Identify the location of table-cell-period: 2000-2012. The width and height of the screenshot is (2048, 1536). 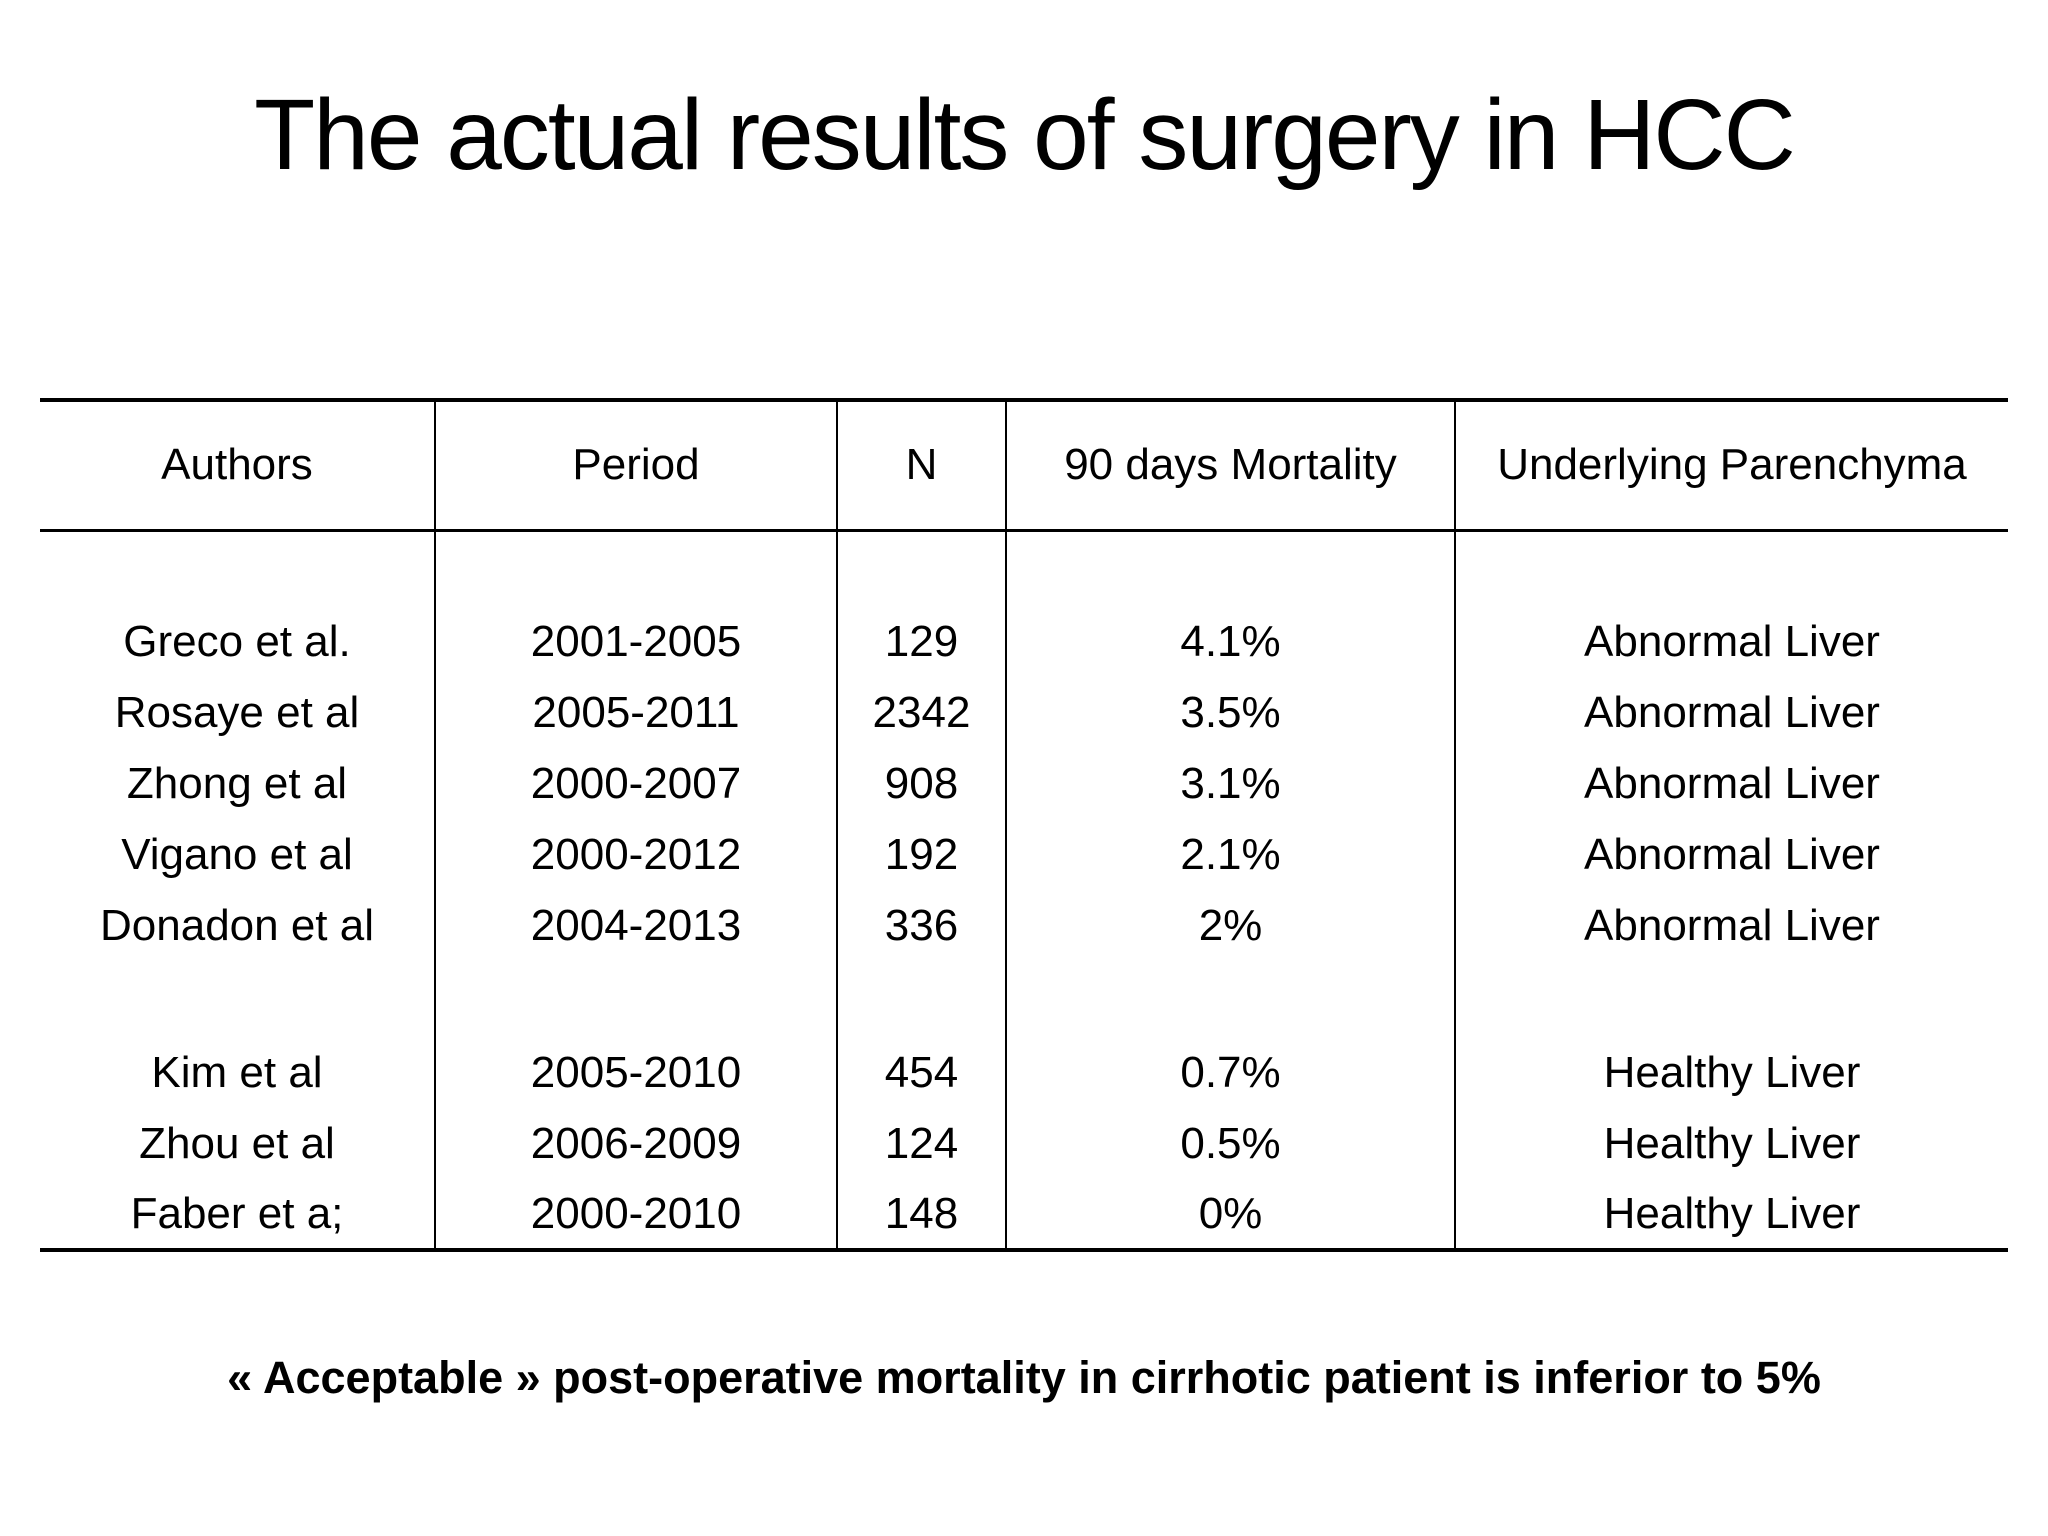
(635, 854).